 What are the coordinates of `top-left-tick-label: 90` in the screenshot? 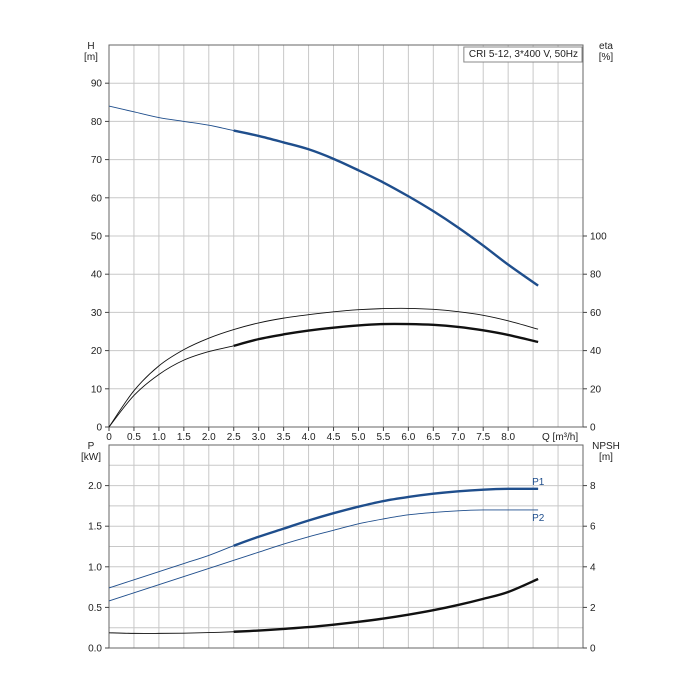 It's located at (97, 84).